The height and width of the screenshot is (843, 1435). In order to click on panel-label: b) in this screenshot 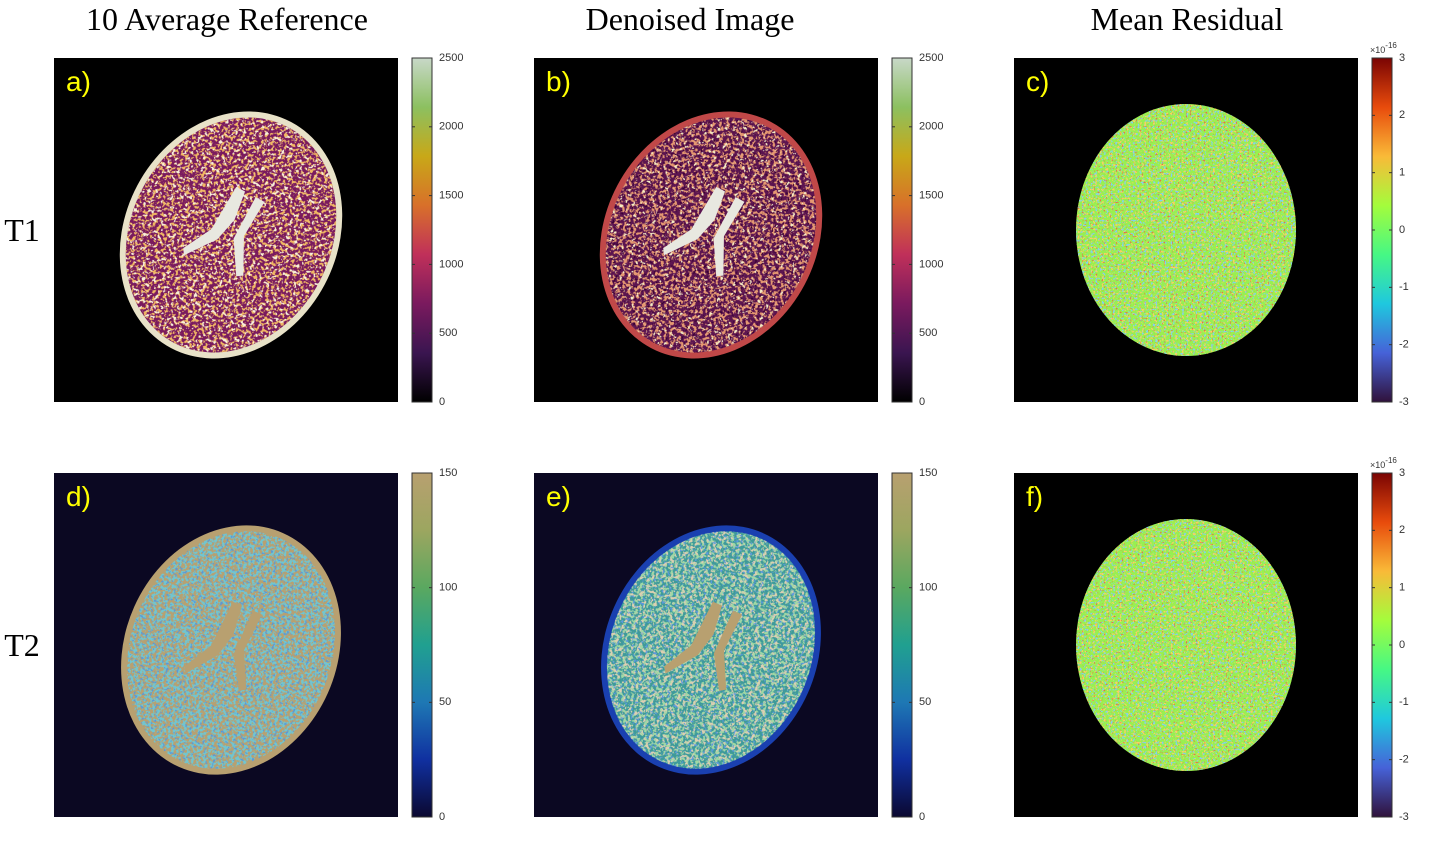, I will do `click(558, 81)`.